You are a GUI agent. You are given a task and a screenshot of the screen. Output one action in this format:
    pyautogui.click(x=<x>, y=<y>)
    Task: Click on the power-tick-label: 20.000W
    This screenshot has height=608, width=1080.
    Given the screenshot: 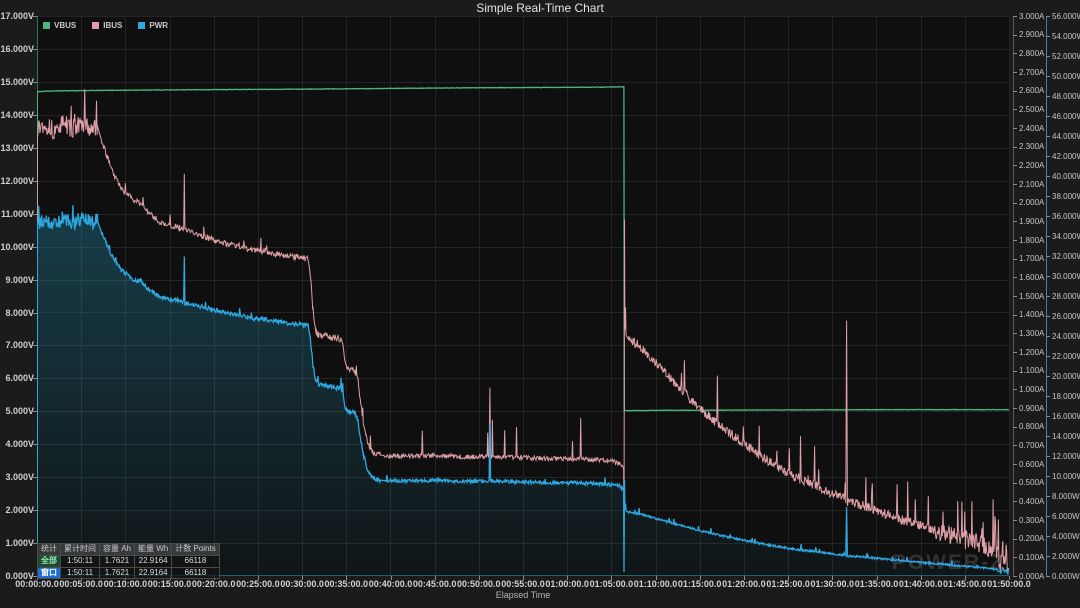 What is the action you would take?
    pyautogui.click(x=1066, y=376)
    